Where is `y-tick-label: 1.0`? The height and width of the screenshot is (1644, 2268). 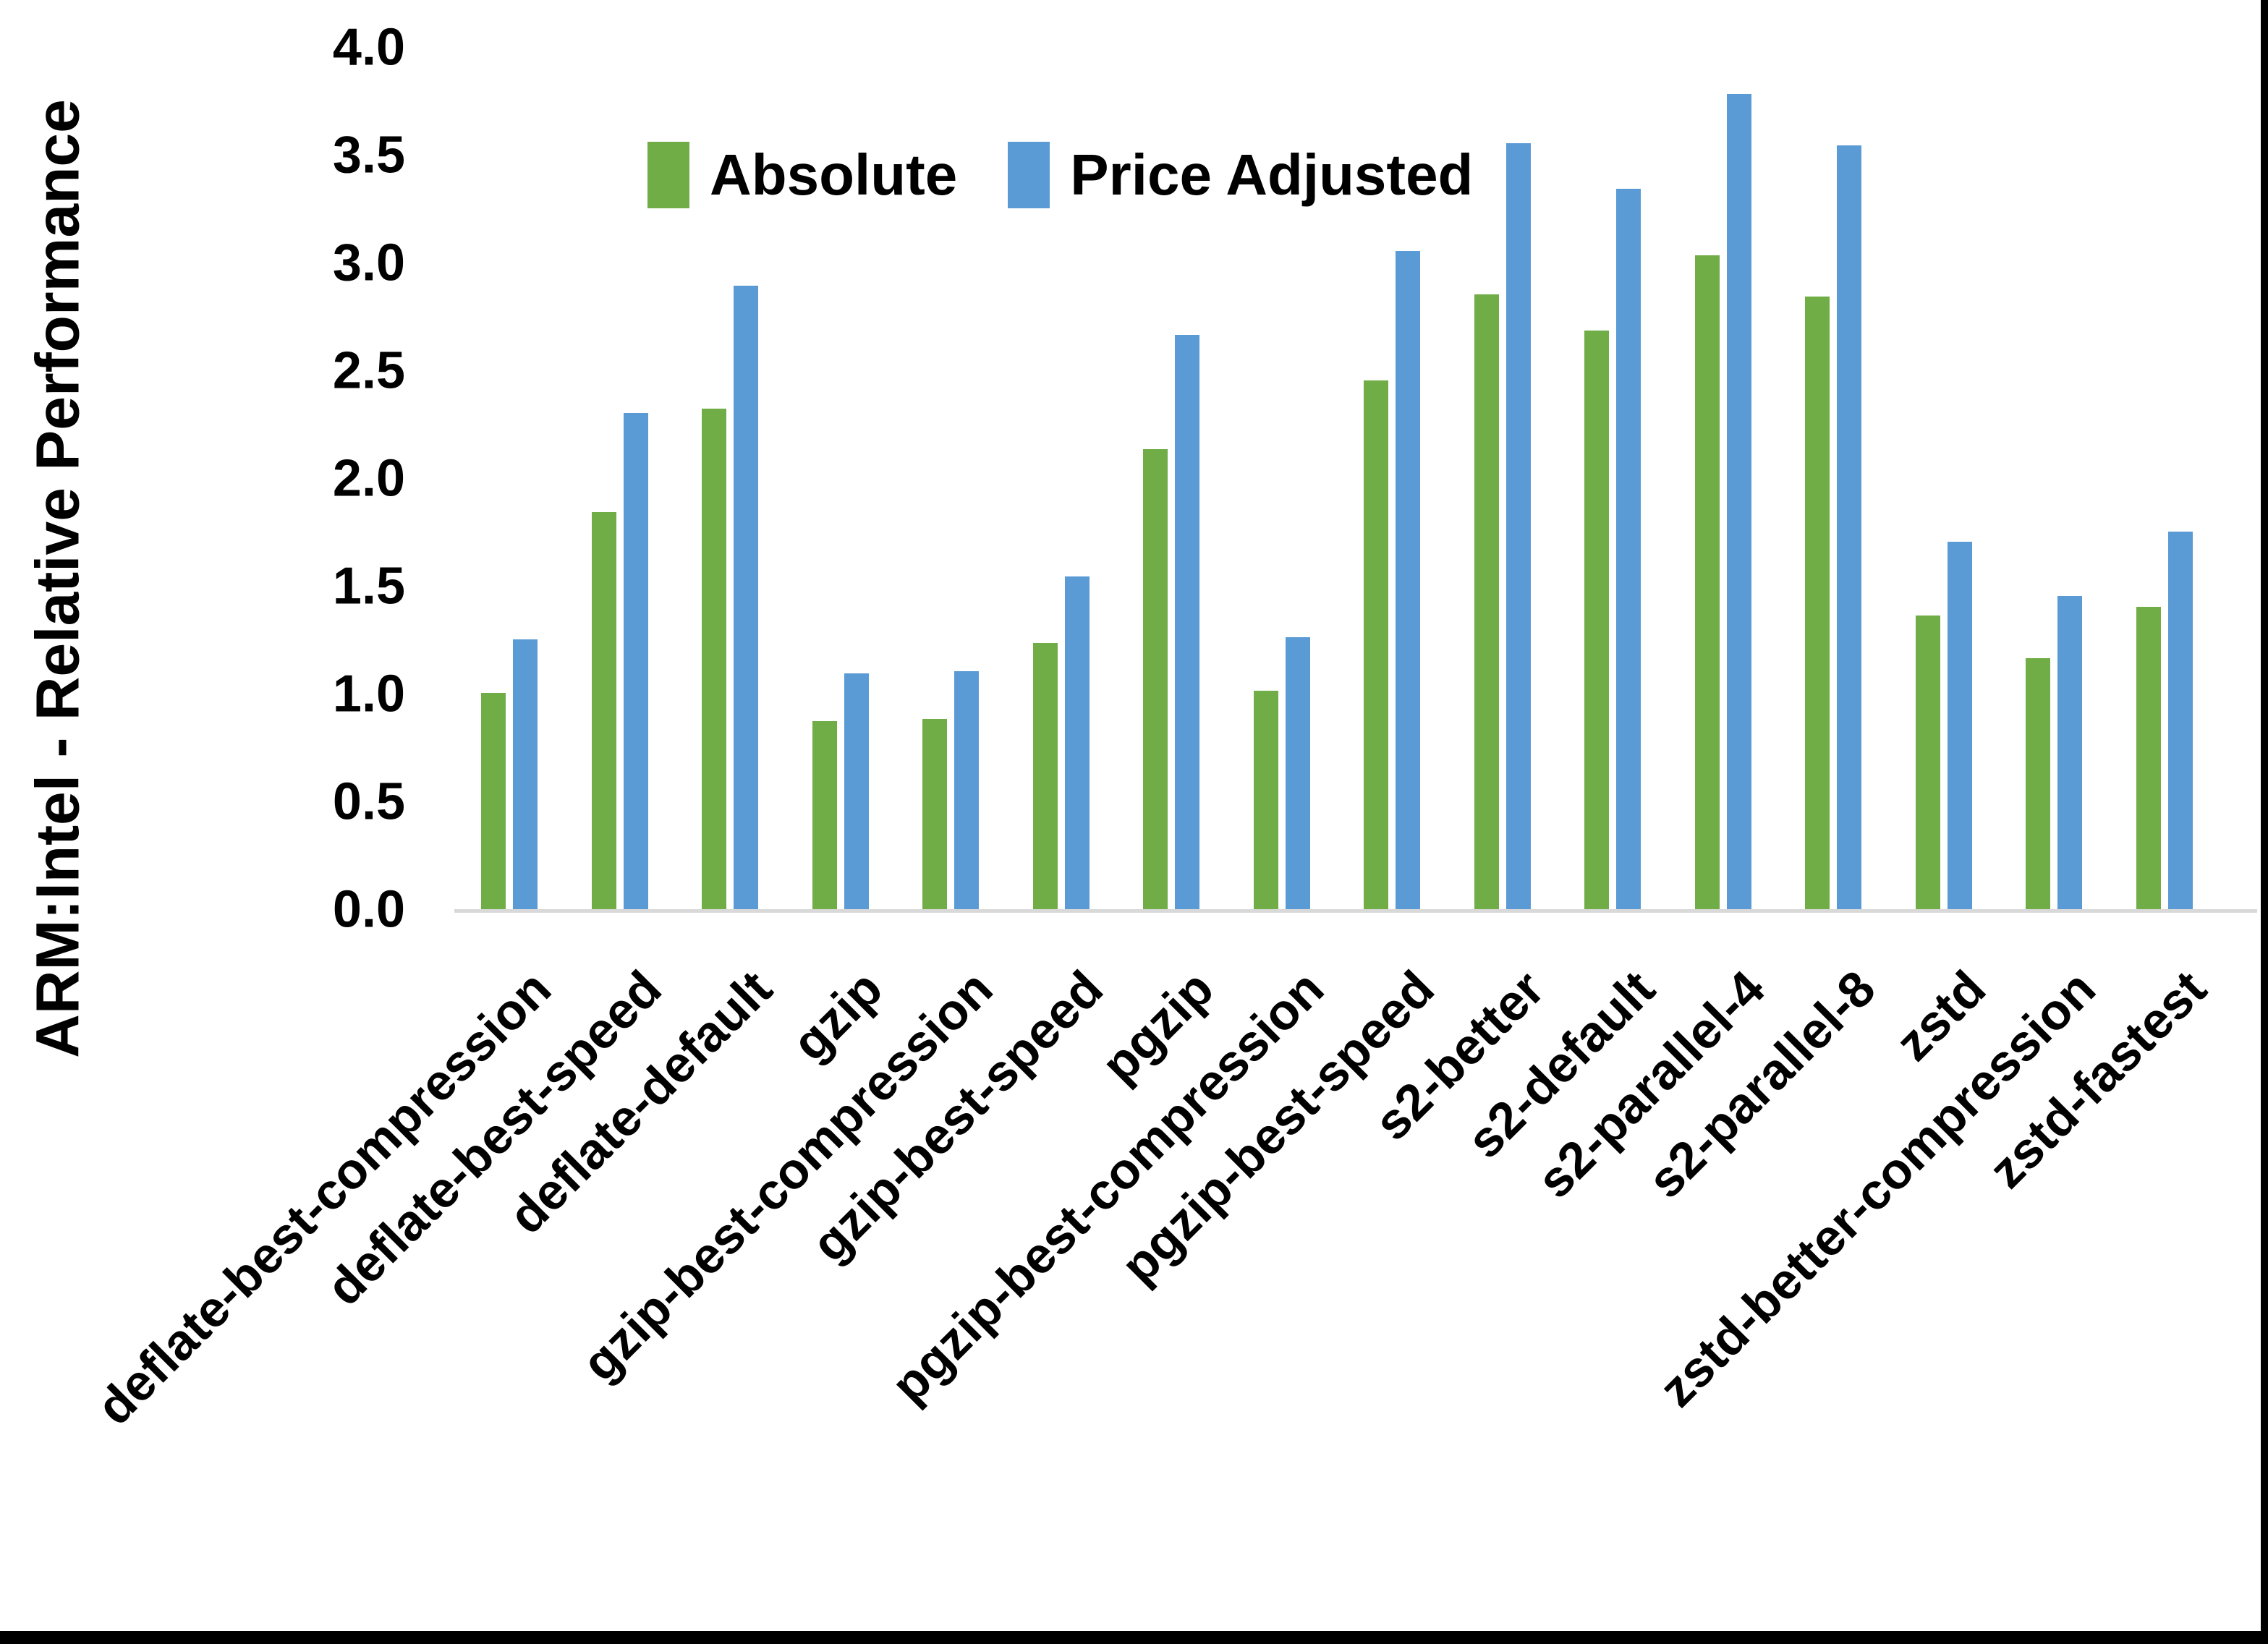 y-tick-label: 1.0 is located at coordinates (368, 694).